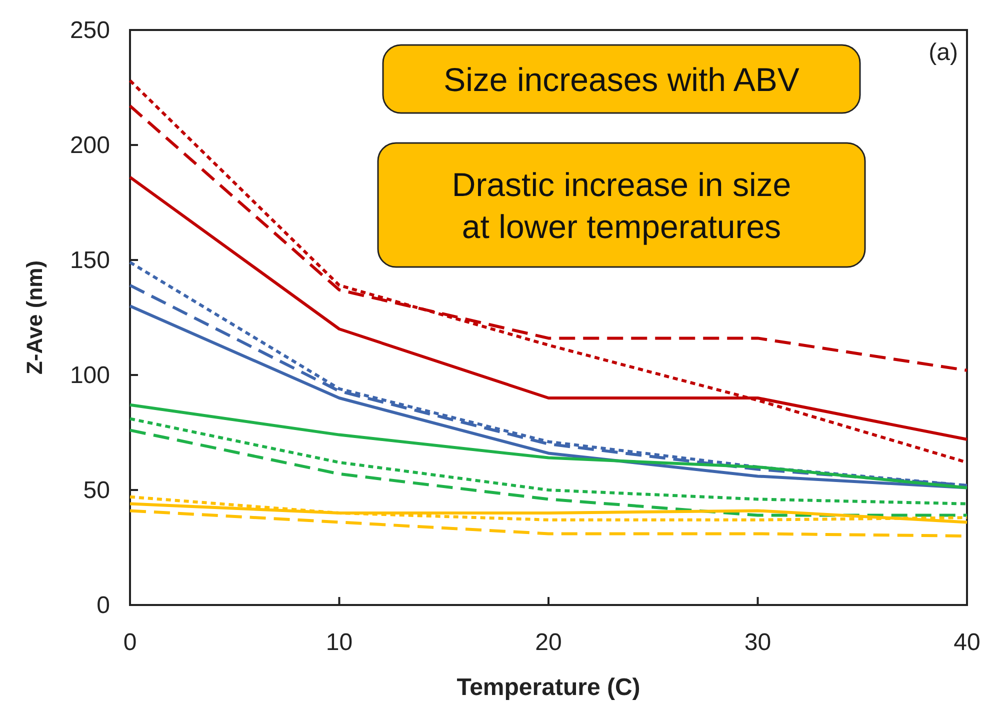  I want to click on x-tick-label: 20, so click(548, 642).